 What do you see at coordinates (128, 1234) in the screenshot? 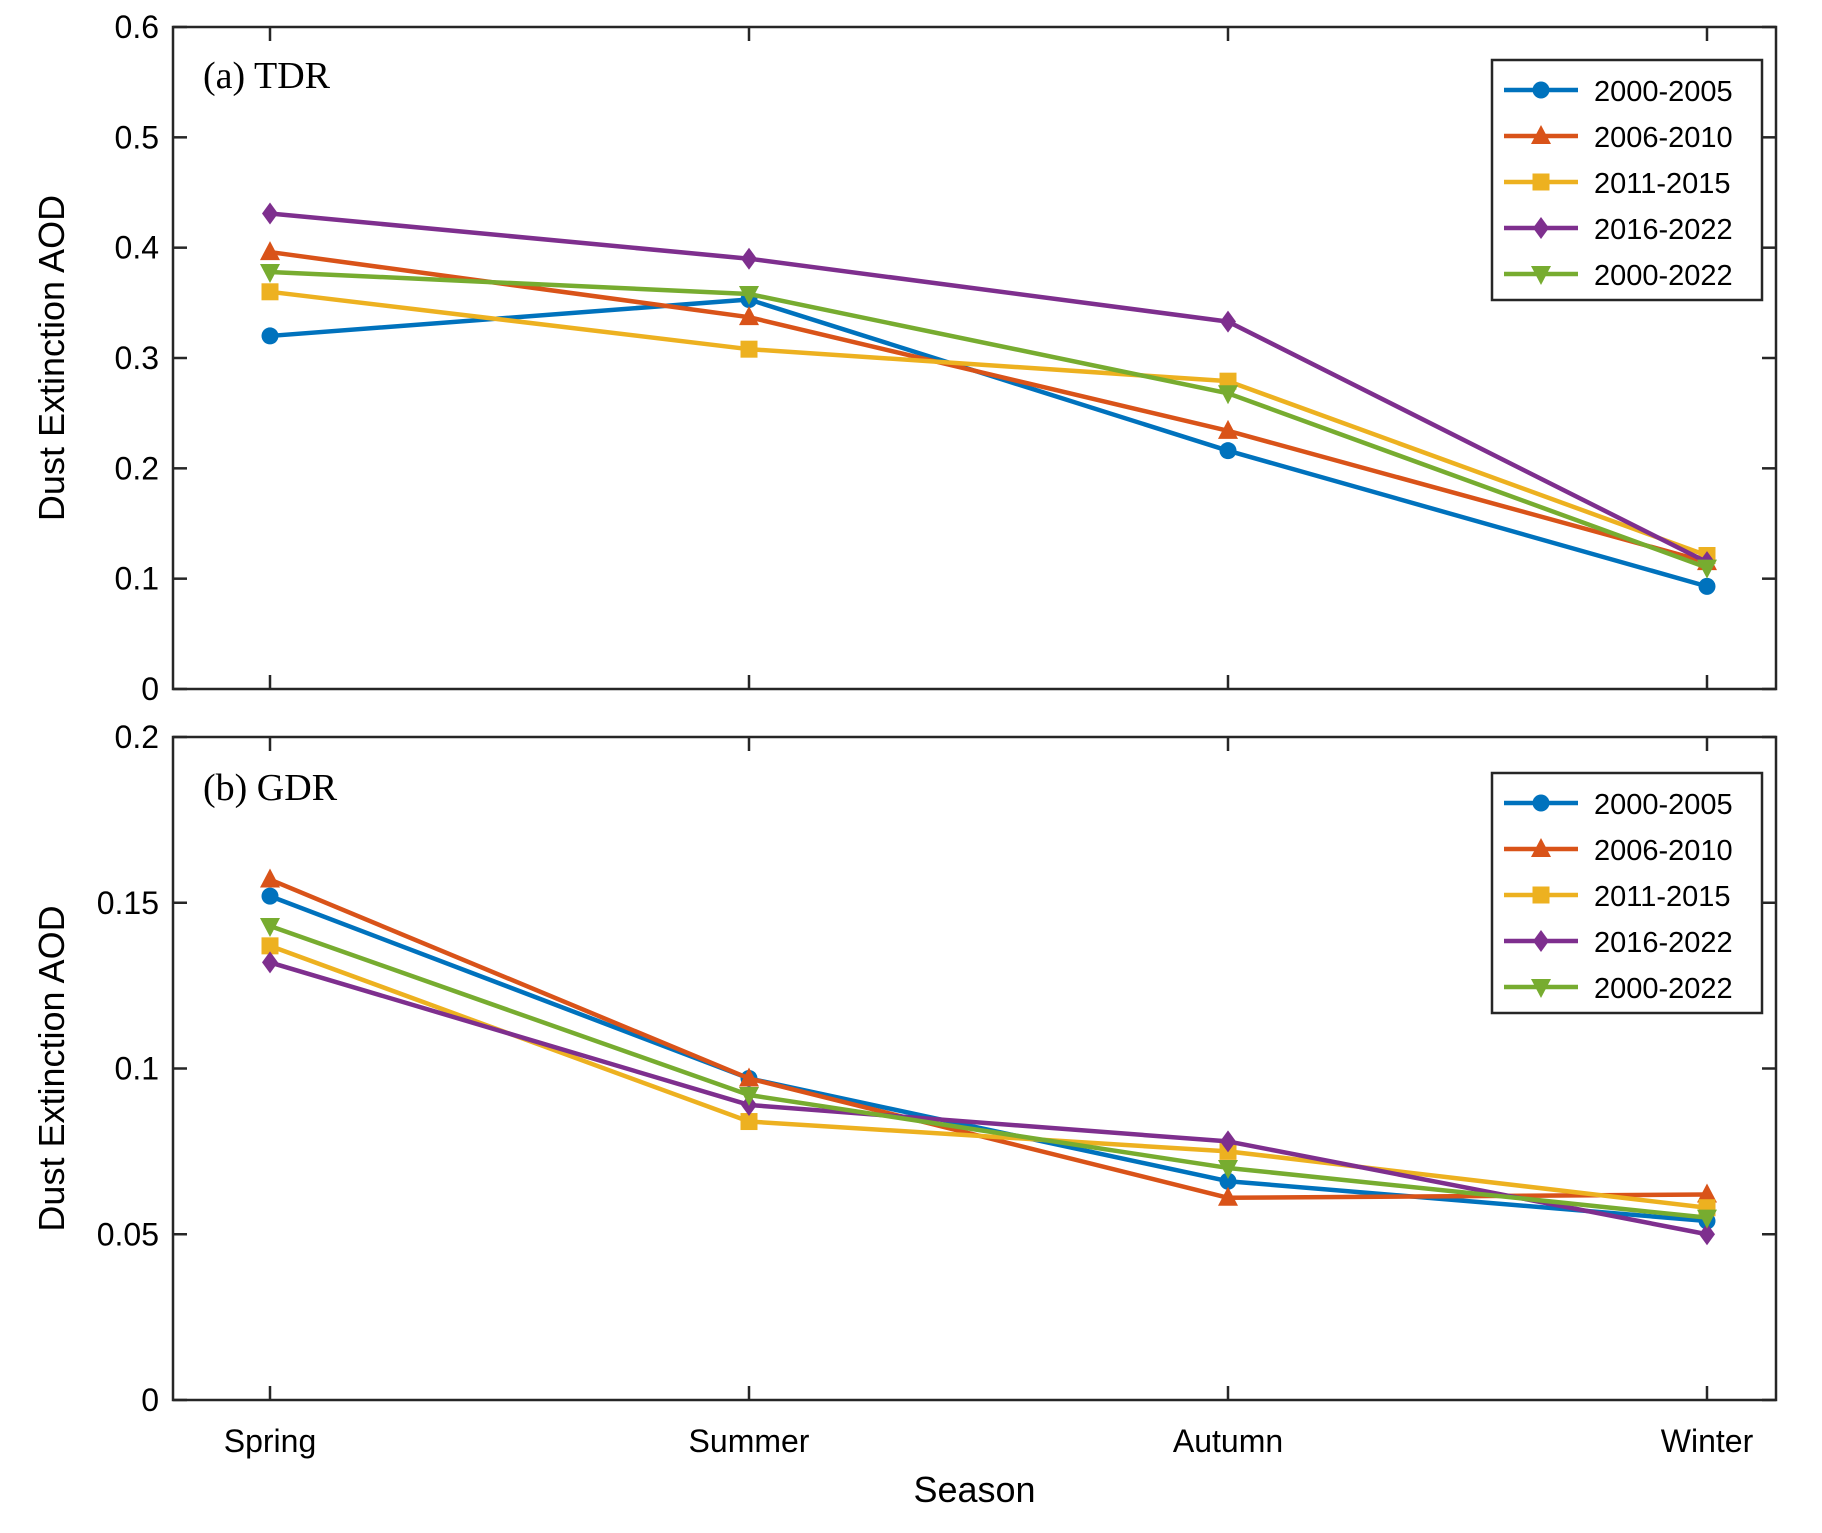
I see `y-tick-label: 0.05` at bounding box center [128, 1234].